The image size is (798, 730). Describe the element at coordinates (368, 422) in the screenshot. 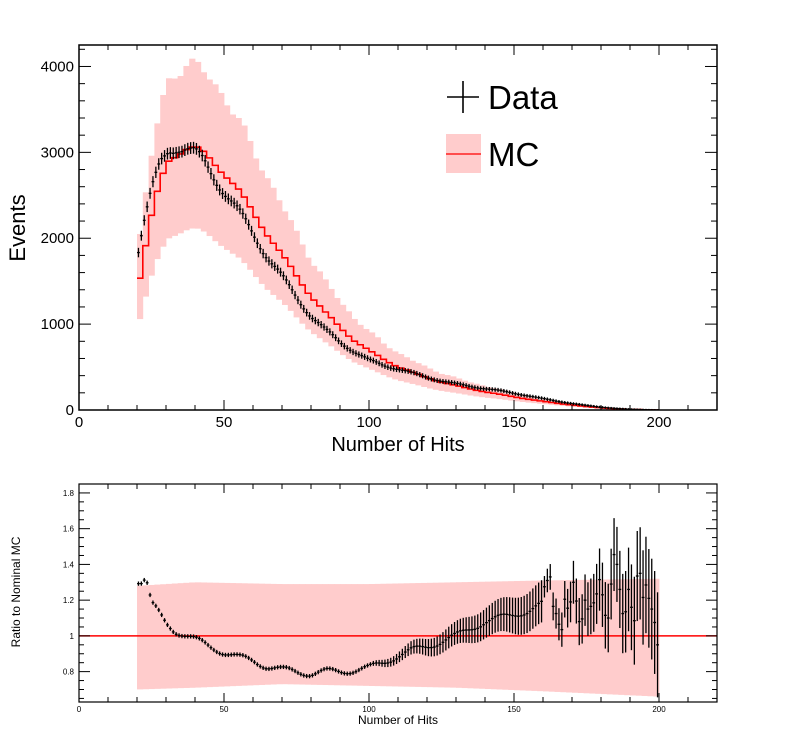

I see `x-tick-label: 100` at that location.